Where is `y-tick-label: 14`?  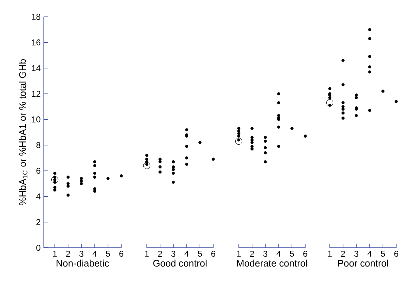 y-tick-label: 14 is located at coordinates (36, 68).